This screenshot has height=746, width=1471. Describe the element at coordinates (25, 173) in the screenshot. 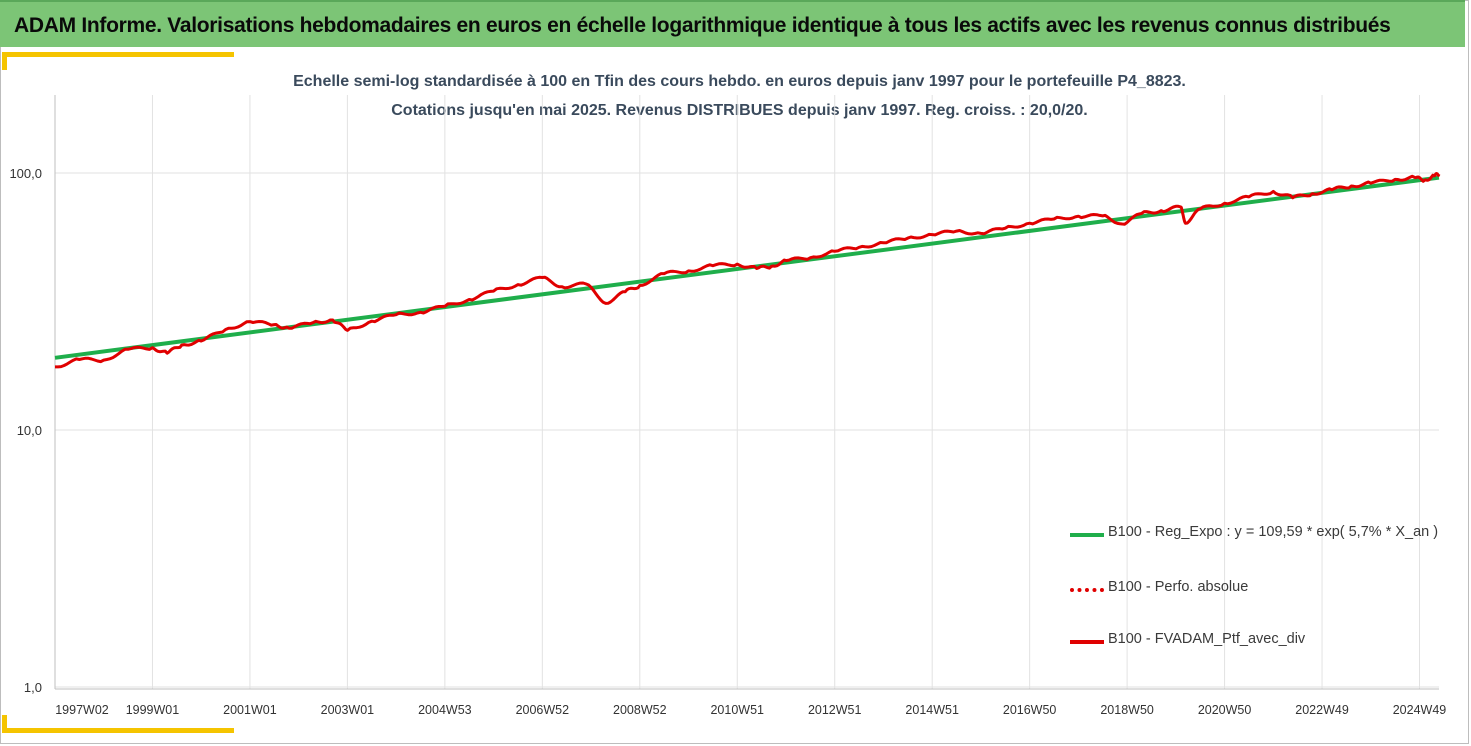

I see `y-tick-label: 100,0` at that location.